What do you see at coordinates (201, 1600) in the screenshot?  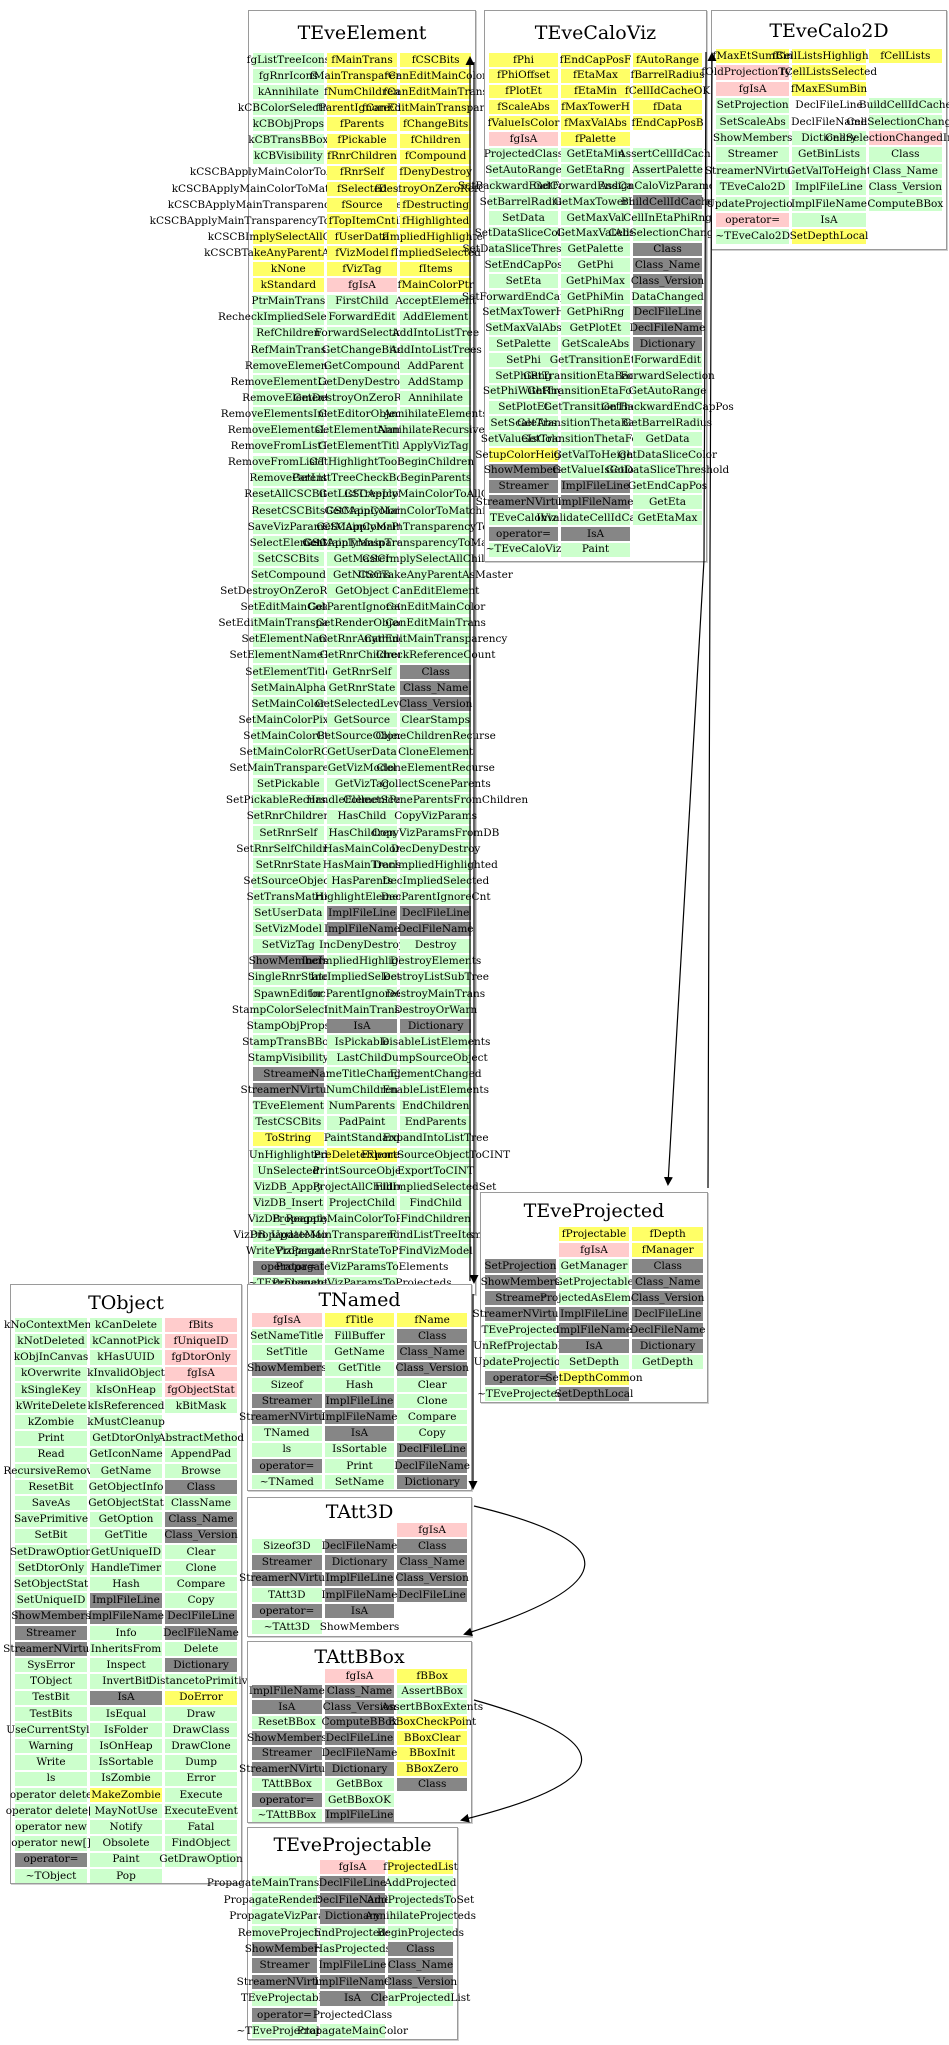 I see `member-cell: Copy` at bounding box center [201, 1600].